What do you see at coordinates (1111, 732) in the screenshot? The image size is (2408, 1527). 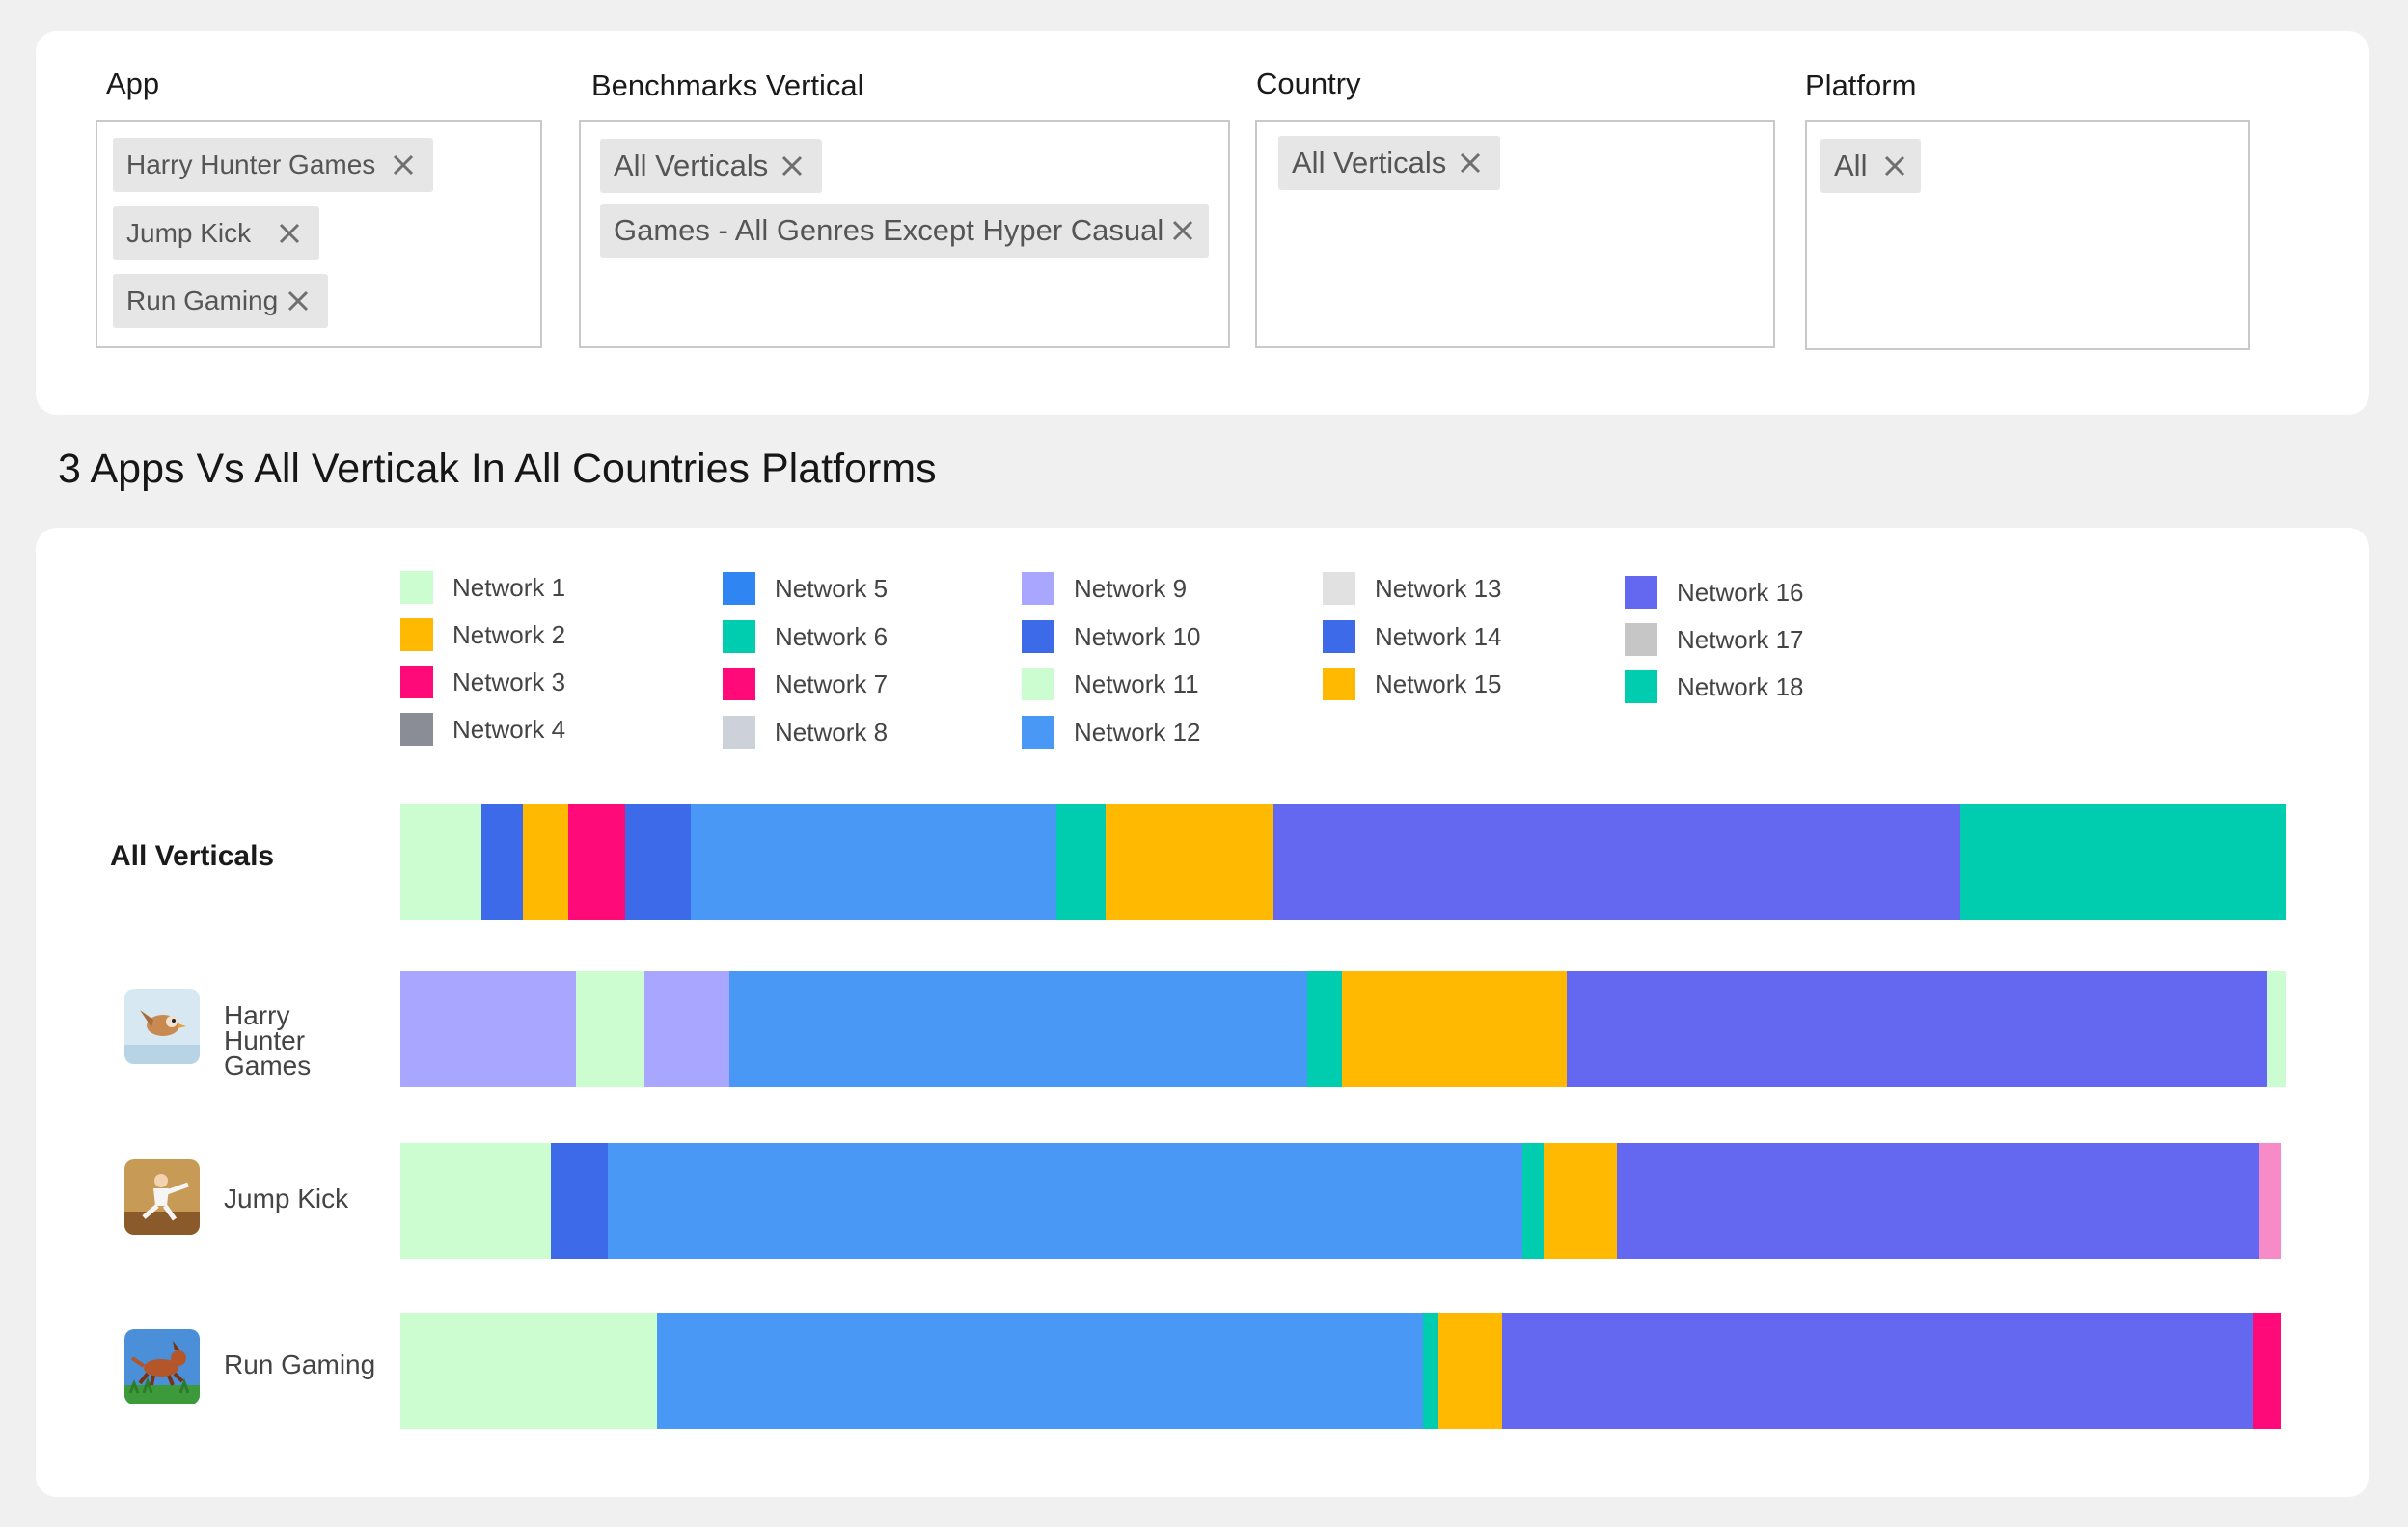 I see `legend-item: Network 12` at bounding box center [1111, 732].